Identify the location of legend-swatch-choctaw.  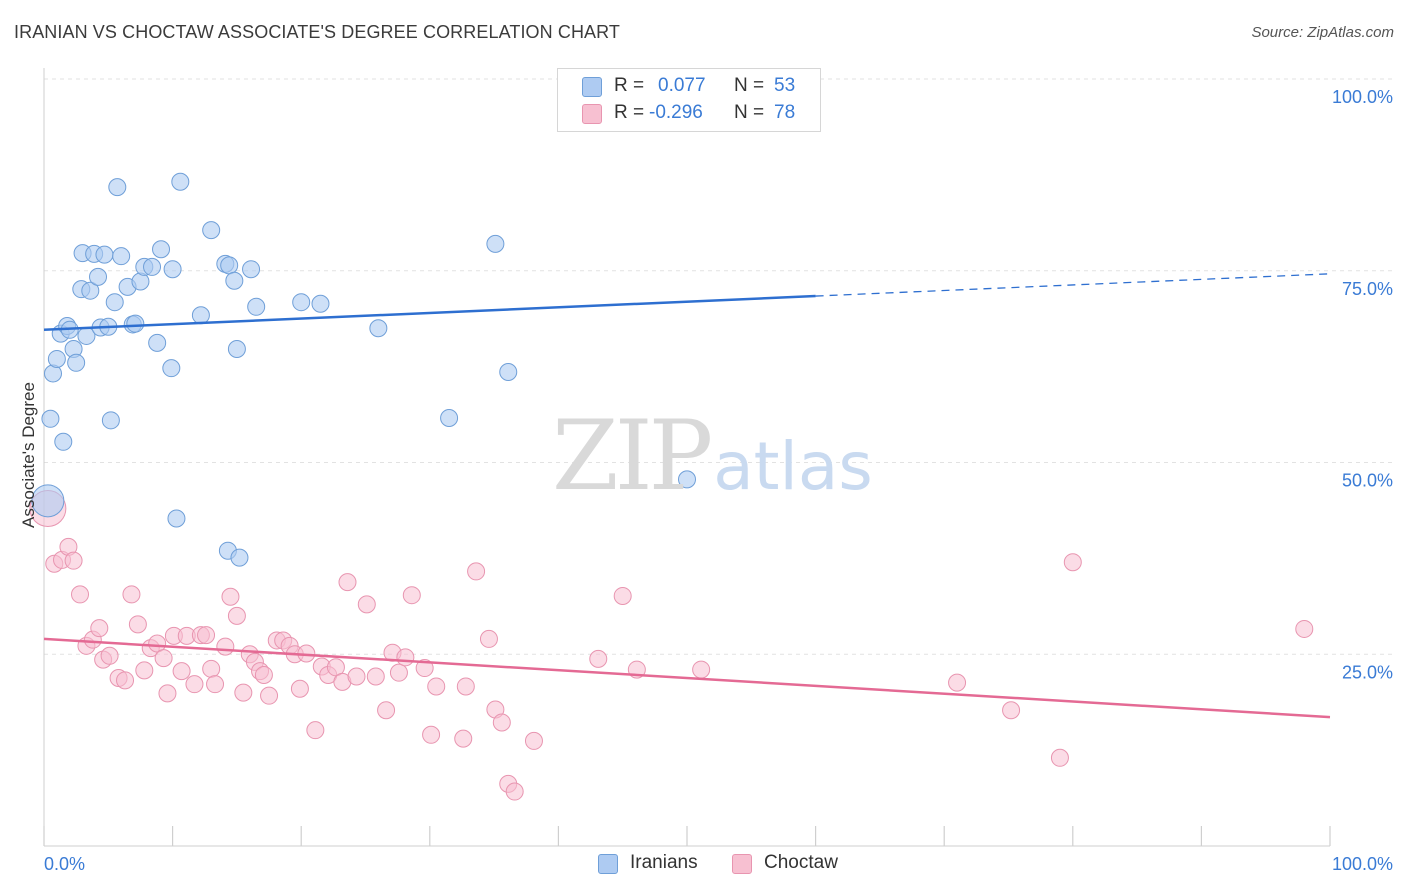
(592, 114).